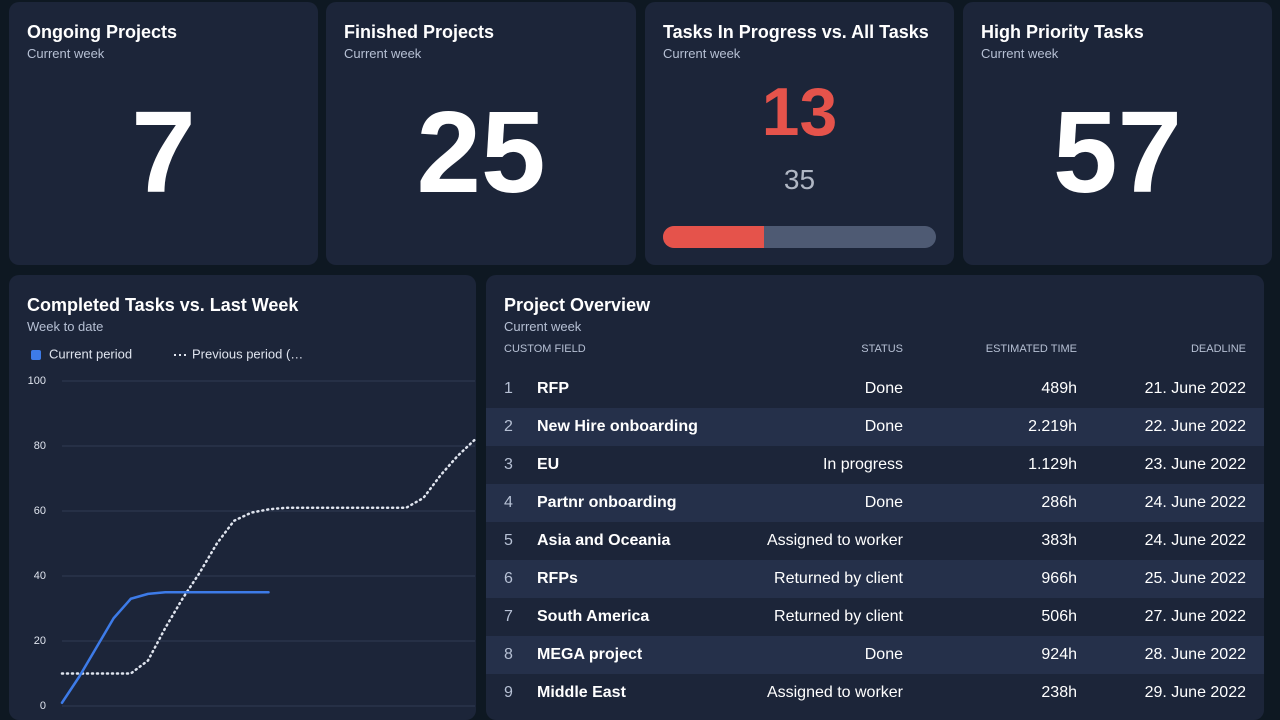  What do you see at coordinates (40, 511) in the screenshot?
I see `y-tick-label: 60` at bounding box center [40, 511].